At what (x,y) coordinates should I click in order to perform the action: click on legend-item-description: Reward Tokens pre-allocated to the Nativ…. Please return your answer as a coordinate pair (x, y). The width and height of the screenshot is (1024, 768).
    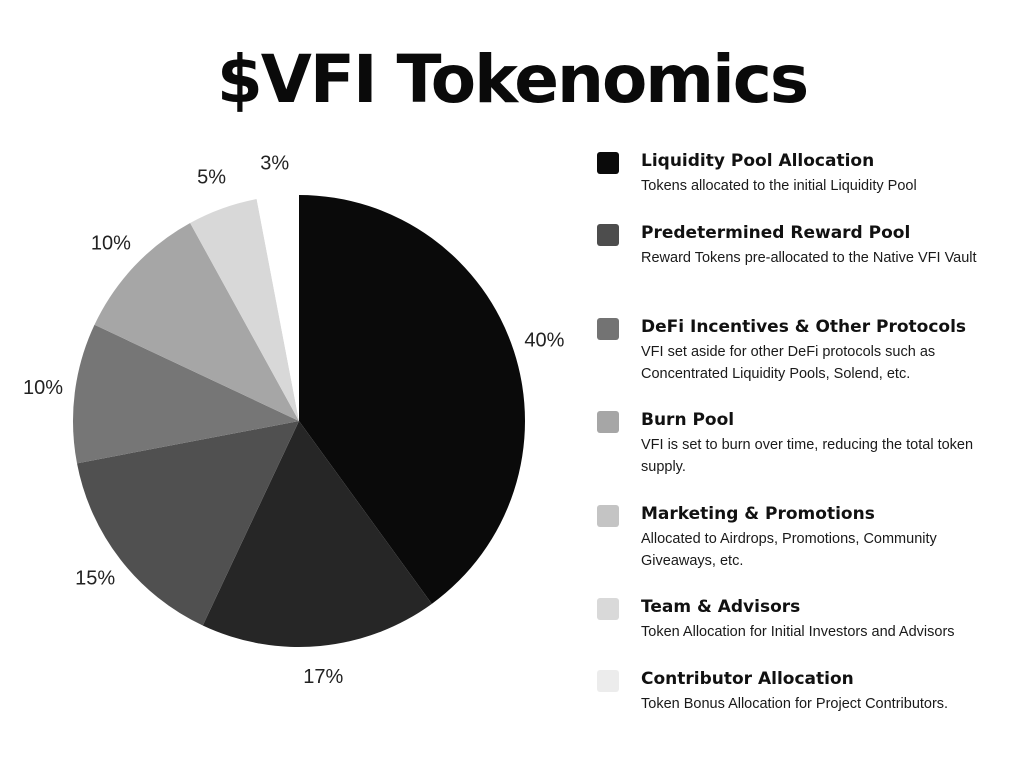
    Looking at the image, I should click on (809, 258).